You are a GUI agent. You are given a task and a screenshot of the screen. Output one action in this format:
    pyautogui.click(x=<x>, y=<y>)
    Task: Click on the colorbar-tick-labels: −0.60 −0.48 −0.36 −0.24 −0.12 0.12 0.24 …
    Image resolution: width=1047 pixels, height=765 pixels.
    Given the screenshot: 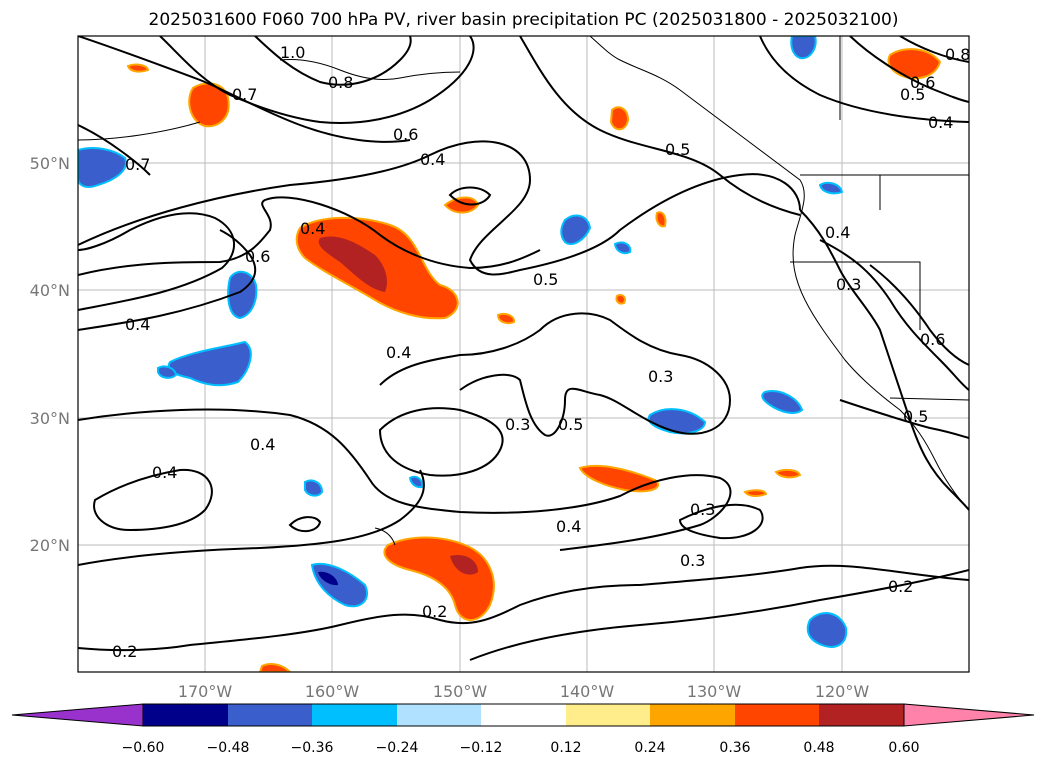 What is the action you would take?
    pyautogui.click(x=521, y=748)
    